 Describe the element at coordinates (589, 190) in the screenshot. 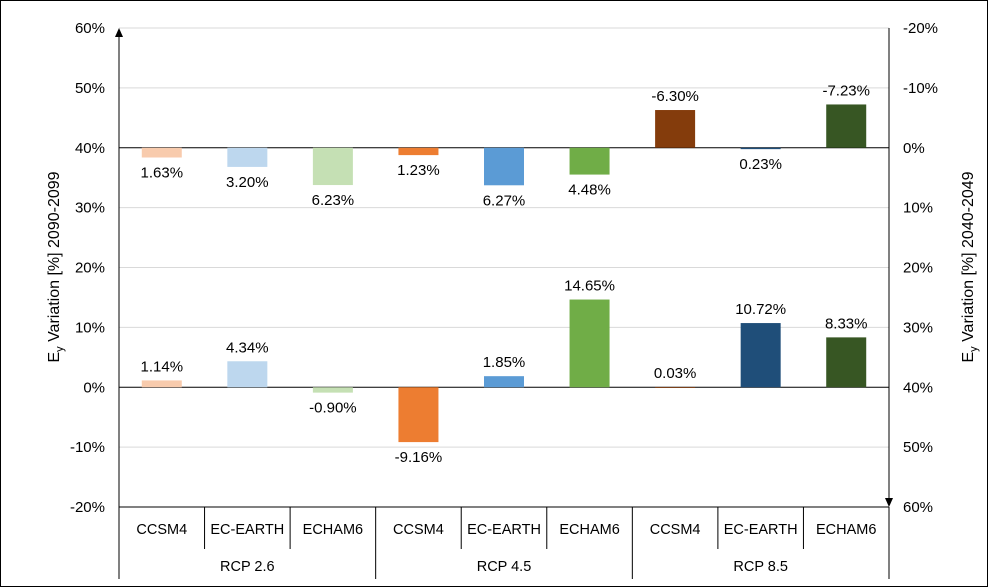

I see `data-label: 4.48%` at that location.